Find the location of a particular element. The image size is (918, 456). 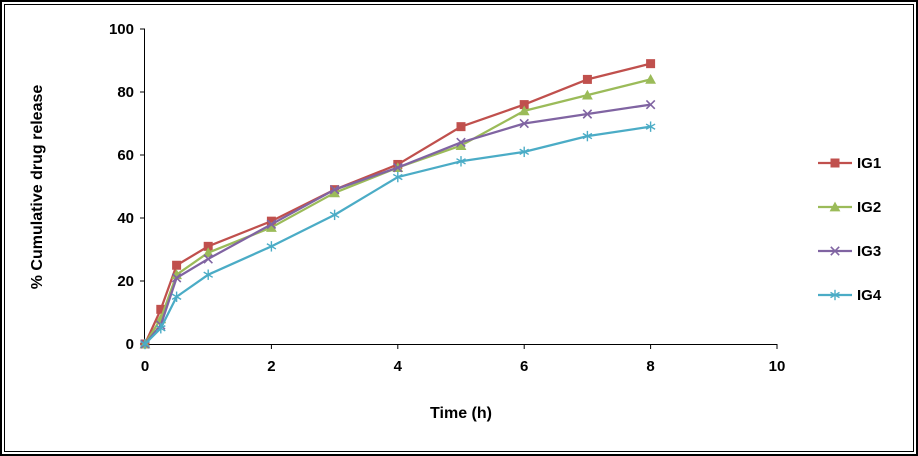

legend-label: IG1 is located at coordinates (869, 163).